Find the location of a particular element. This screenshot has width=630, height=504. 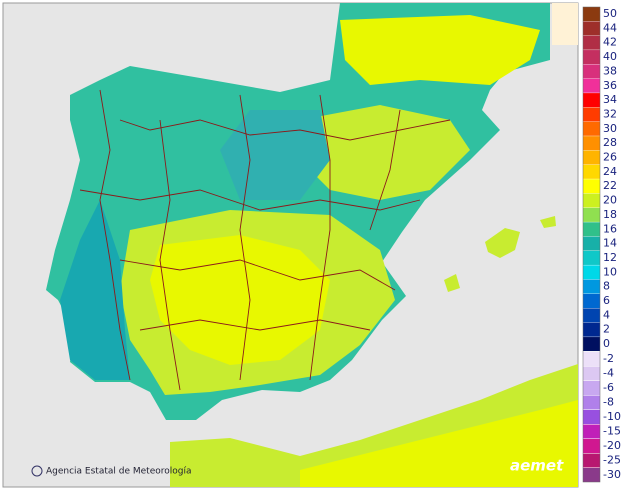

coast-zone is located at coordinates (95, 290).